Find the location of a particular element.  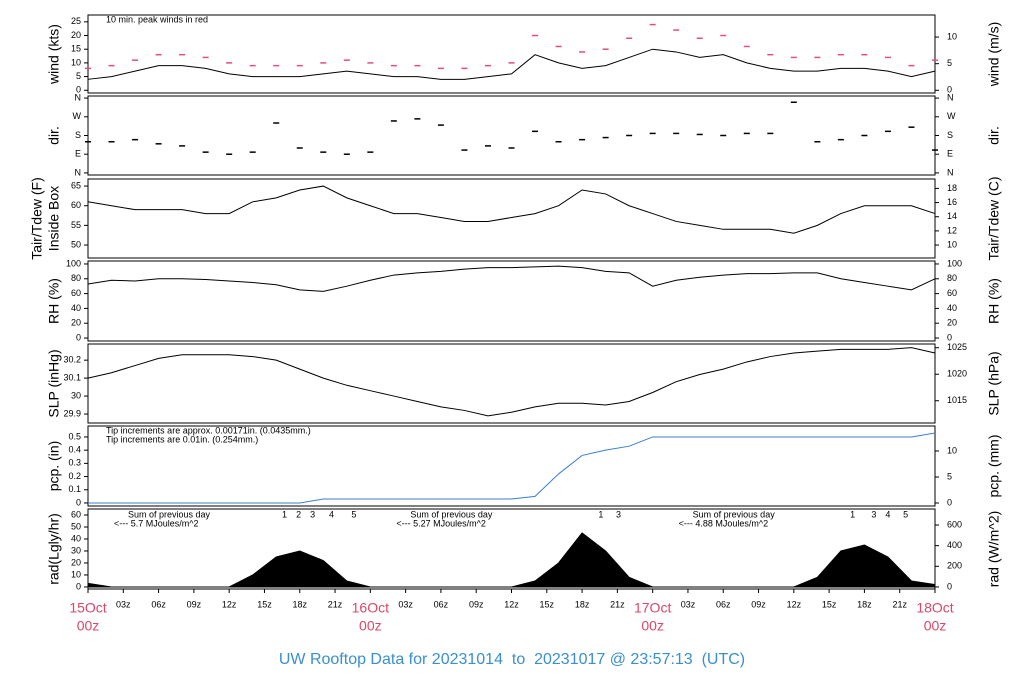

y-tick-label: N is located at coordinates (78, 172).